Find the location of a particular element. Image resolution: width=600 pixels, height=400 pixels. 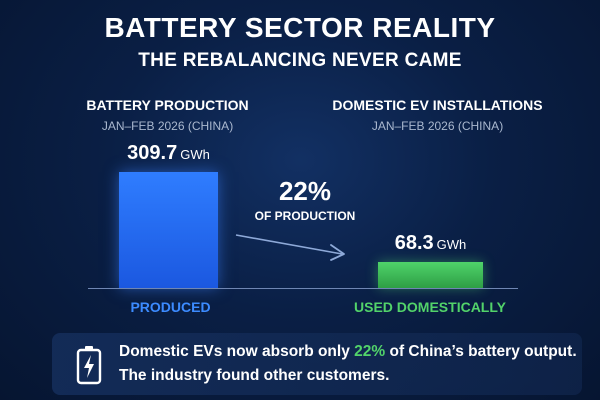

installations-period: JAN–FEB 2026 (CHINA) is located at coordinates (437, 126).